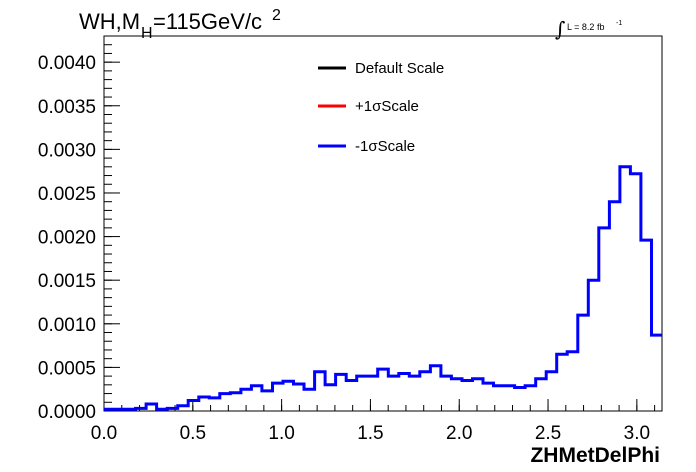  I want to click on luminosity-superscript: -1, so click(619, 23).